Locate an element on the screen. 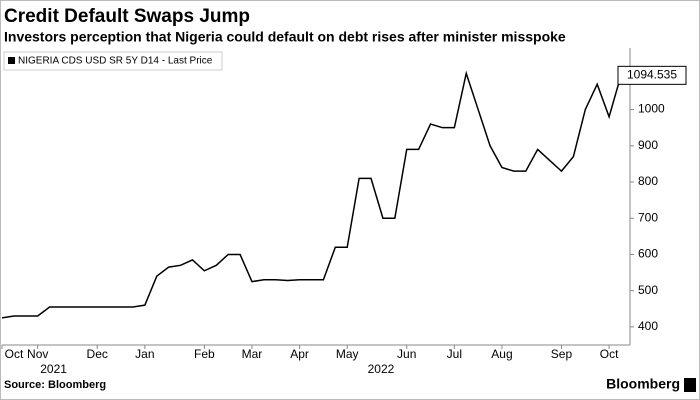 The height and width of the screenshot is (400, 700). x-tick-label: Jan is located at coordinates (144, 354).